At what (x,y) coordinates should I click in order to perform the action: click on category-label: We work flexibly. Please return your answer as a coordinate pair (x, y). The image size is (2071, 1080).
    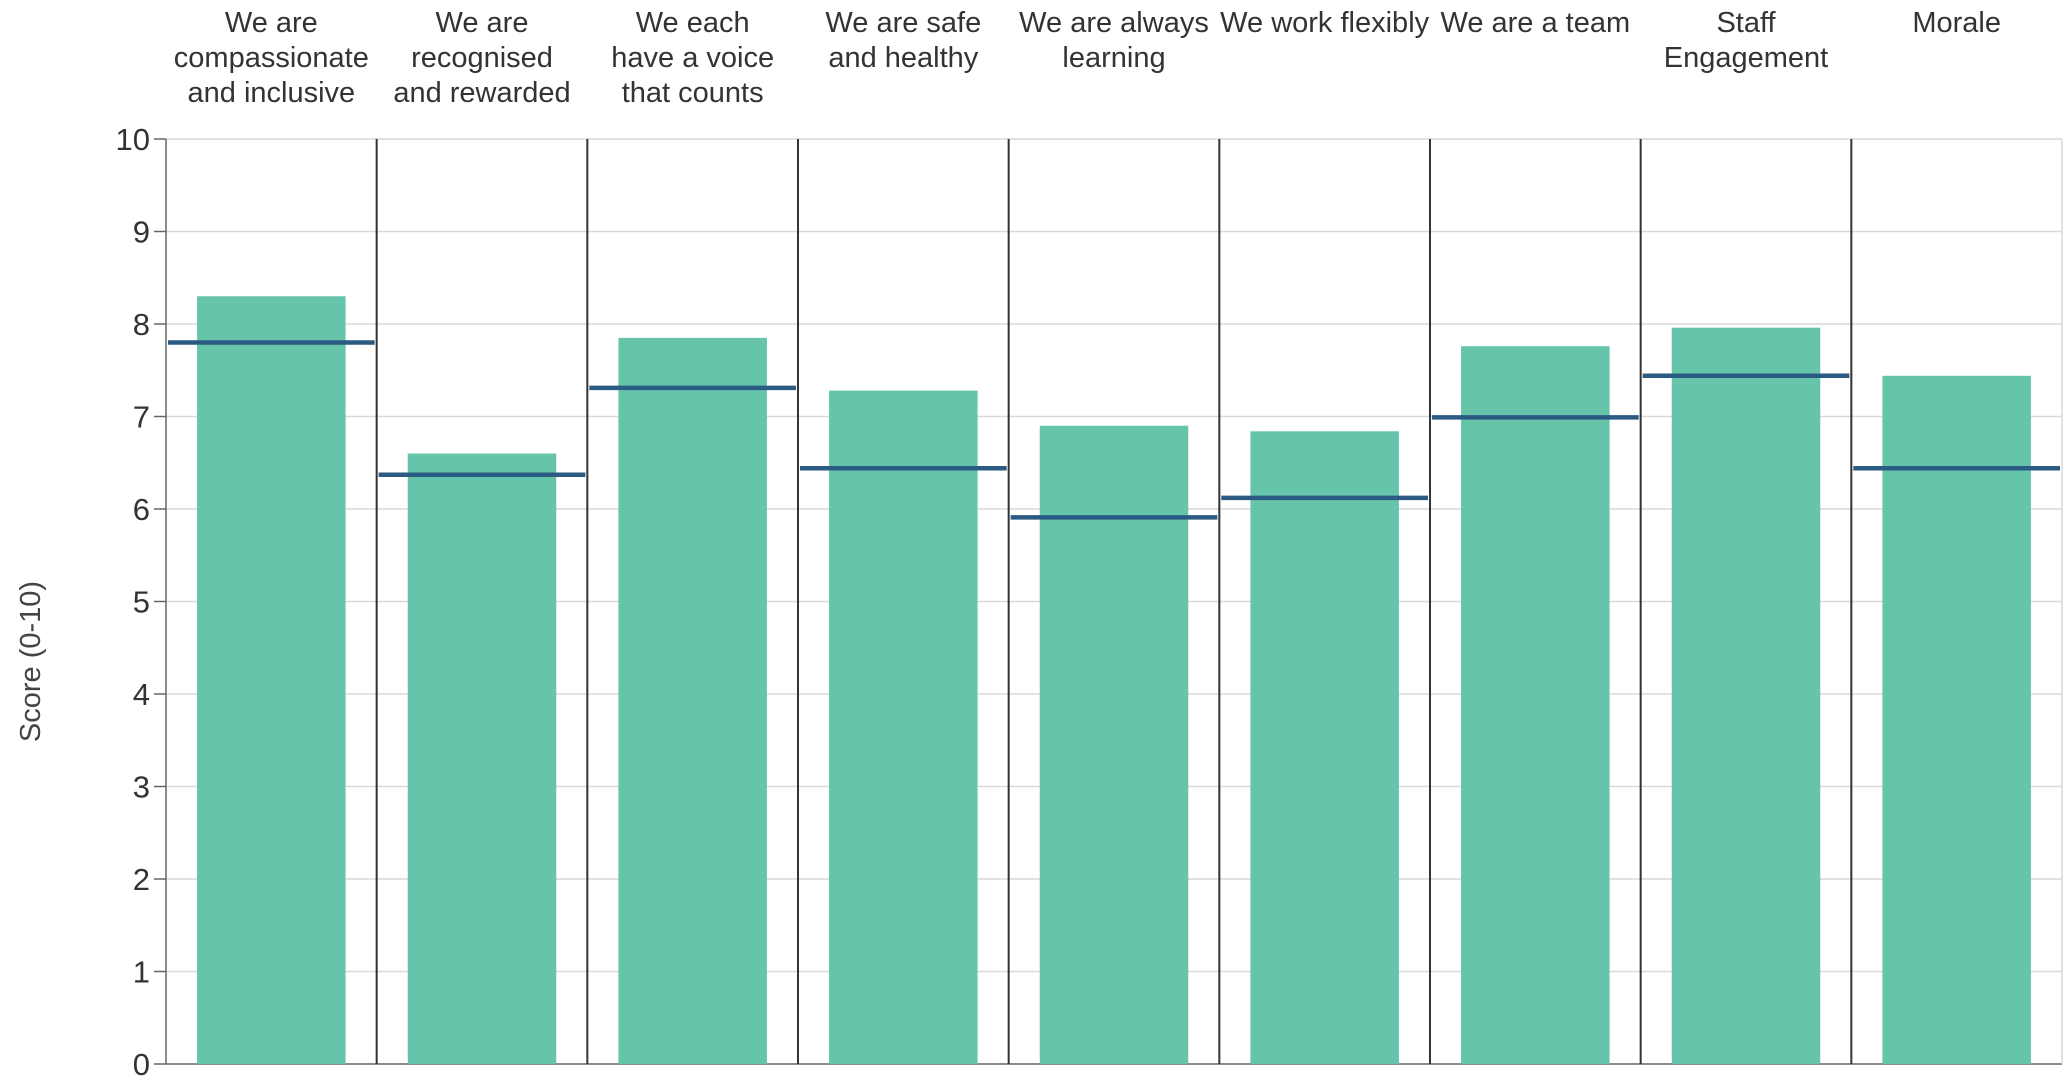
    Looking at the image, I should click on (1324, 23).